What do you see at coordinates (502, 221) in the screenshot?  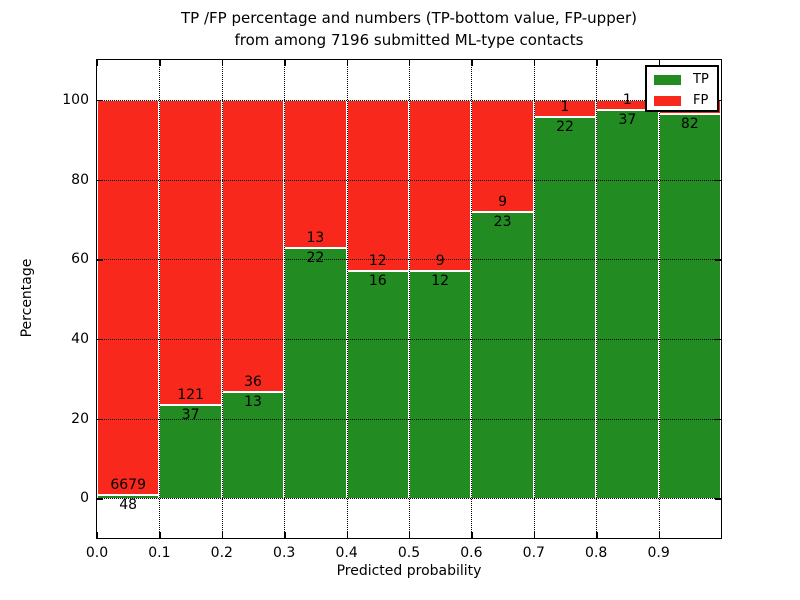 I see `bar-count-label-tp: 23` at bounding box center [502, 221].